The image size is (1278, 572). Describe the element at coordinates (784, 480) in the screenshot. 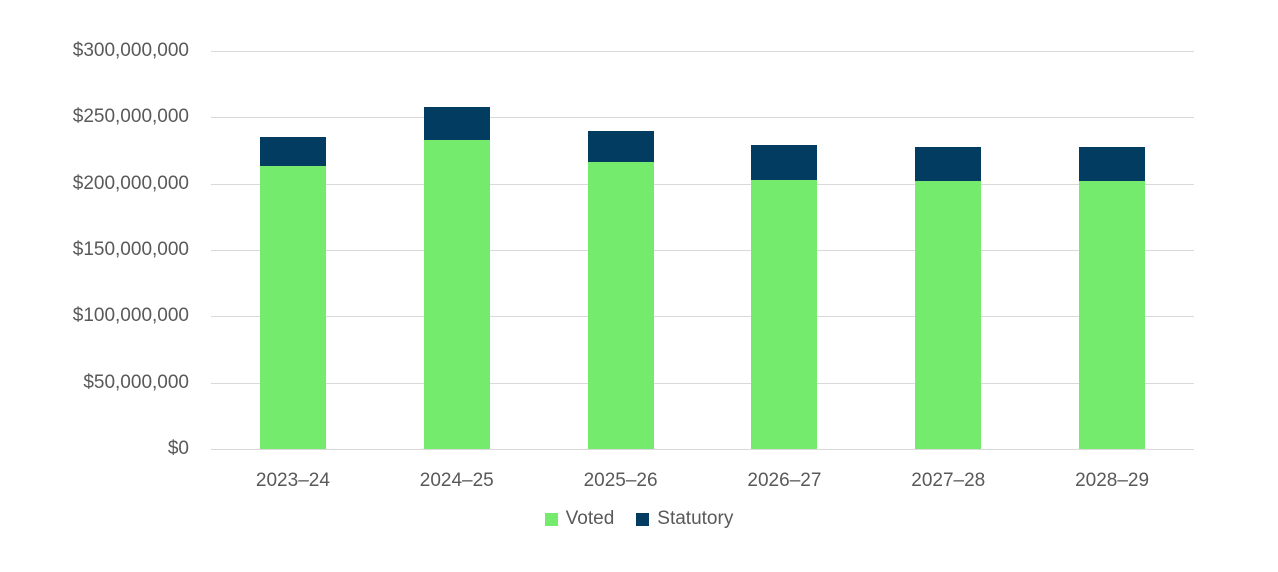

I see `x-axis-tick-label: 2026–27` at that location.